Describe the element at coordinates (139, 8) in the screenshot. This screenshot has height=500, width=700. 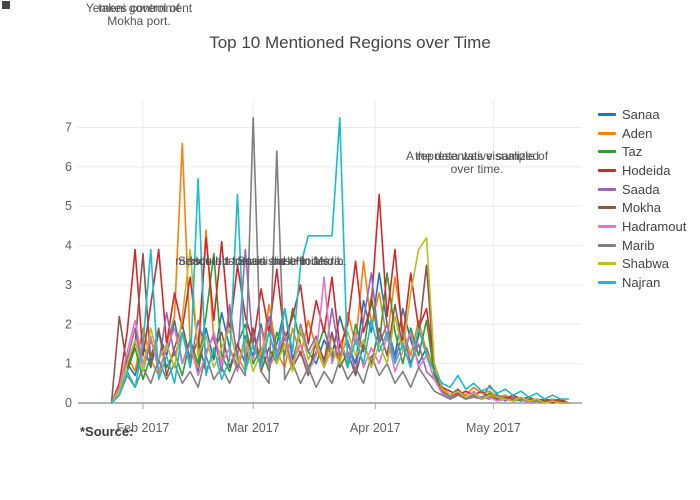
I see `annotation-text: takes control of` at that location.